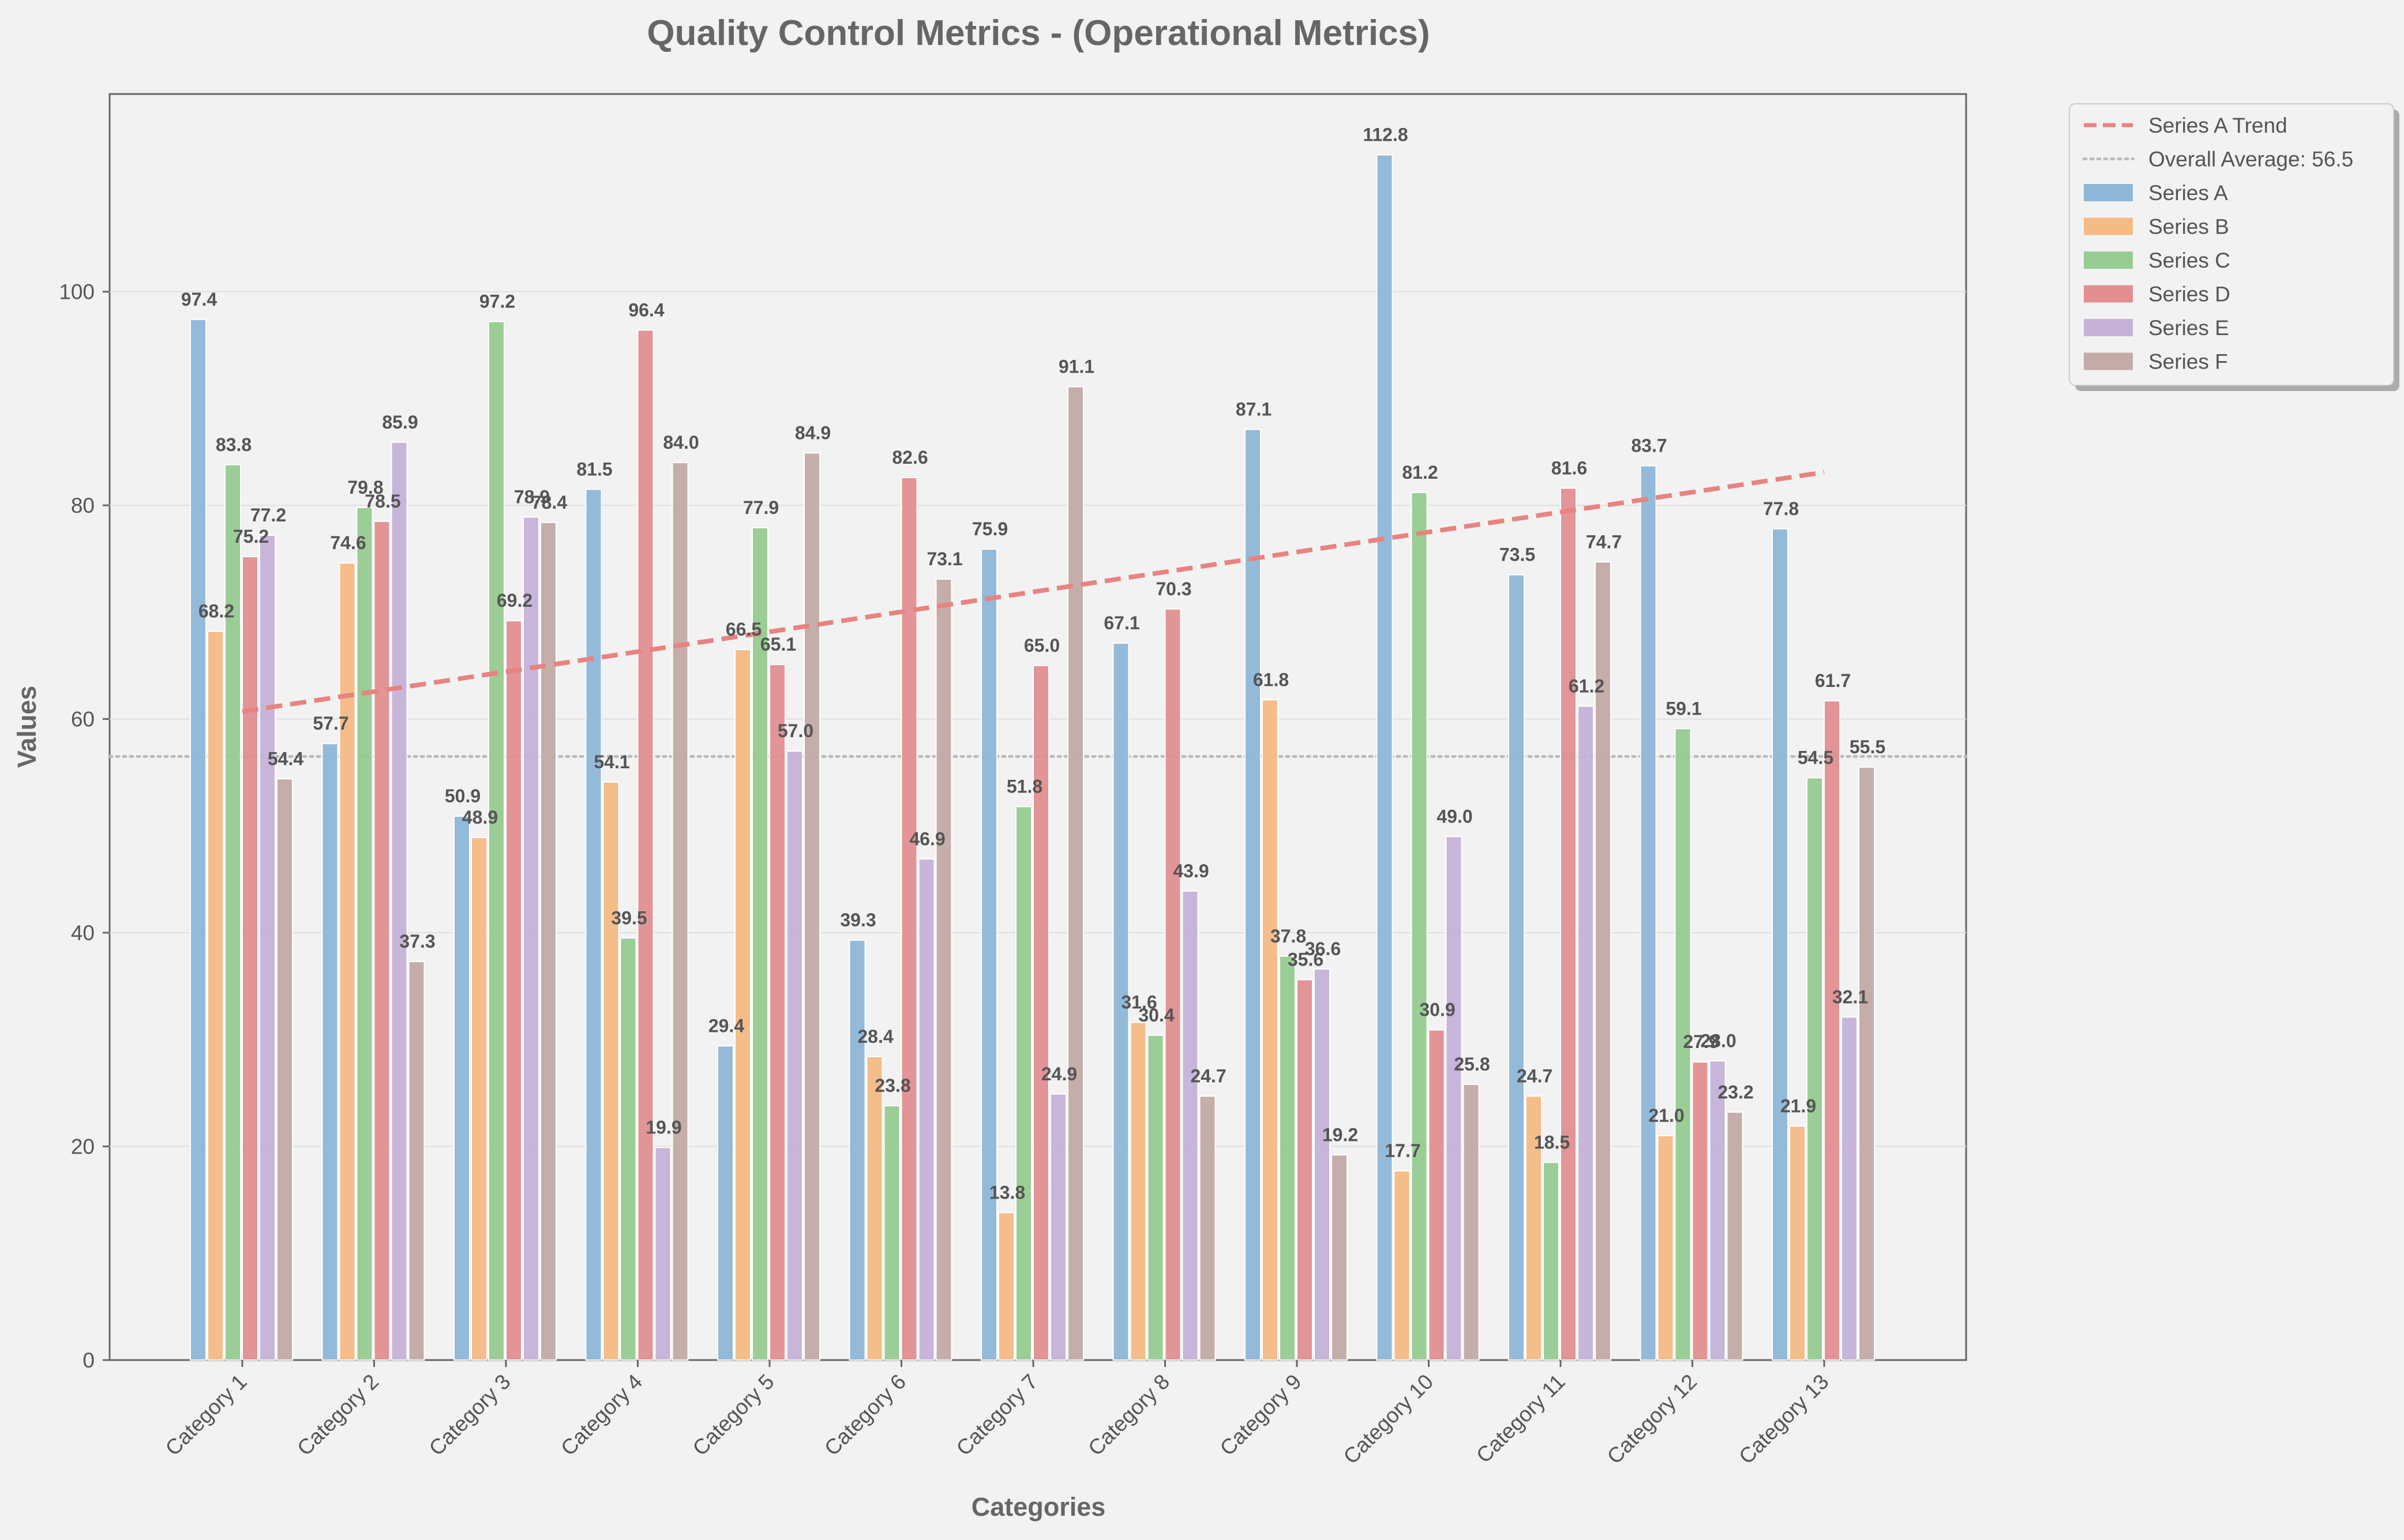 The image size is (2404, 1540). Describe the element at coordinates (1254, 409) in the screenshot. I see `bar-value-label: 87.1` at that location.